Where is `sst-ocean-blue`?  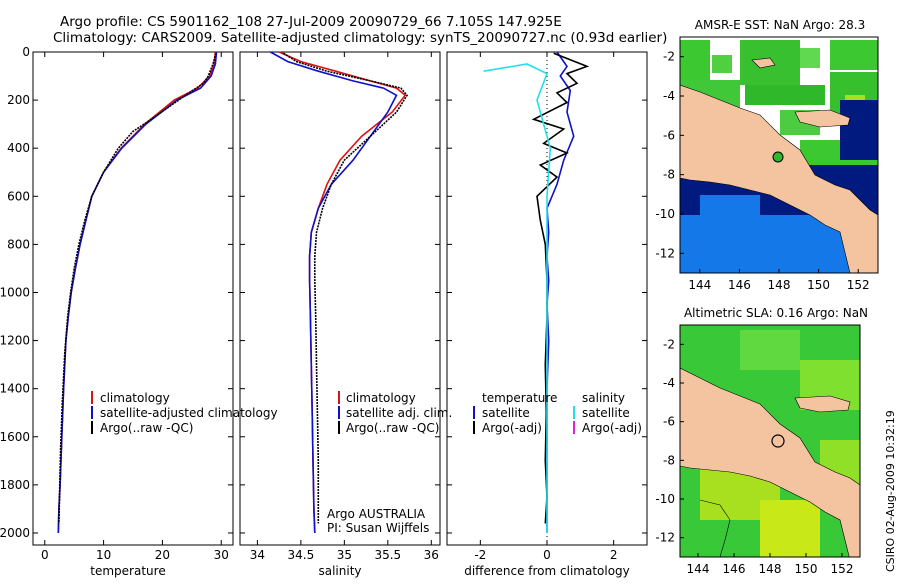 sst-ocean-blue is located at coordinates (730, 207).